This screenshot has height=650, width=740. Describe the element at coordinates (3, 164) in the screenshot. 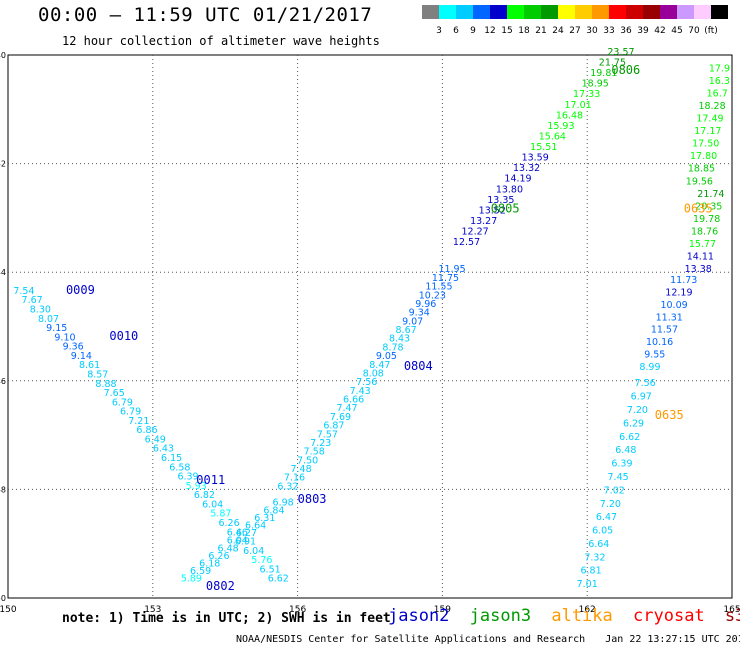

I see `y-tick-label: -42` at that location.